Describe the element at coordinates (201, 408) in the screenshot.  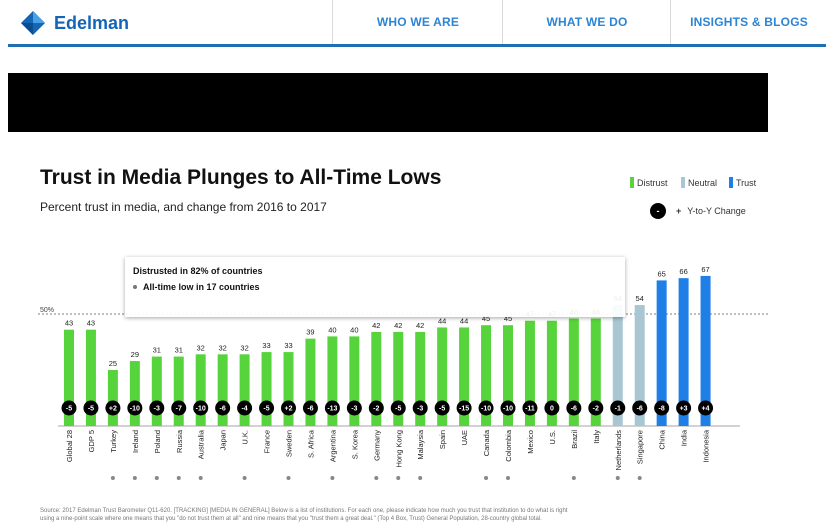
I see `change-marker-australia` at that location.